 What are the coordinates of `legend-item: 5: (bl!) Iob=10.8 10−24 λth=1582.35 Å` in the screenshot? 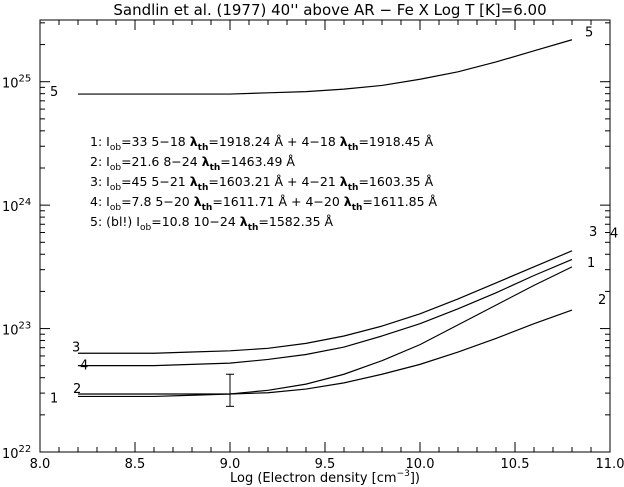 It's located at (212, 223).